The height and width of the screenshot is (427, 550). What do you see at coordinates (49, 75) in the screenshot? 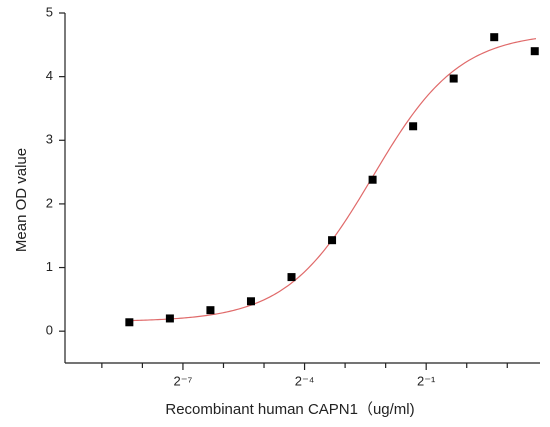
I see `y-tick-label: 4` at bounding box center [49, 75].